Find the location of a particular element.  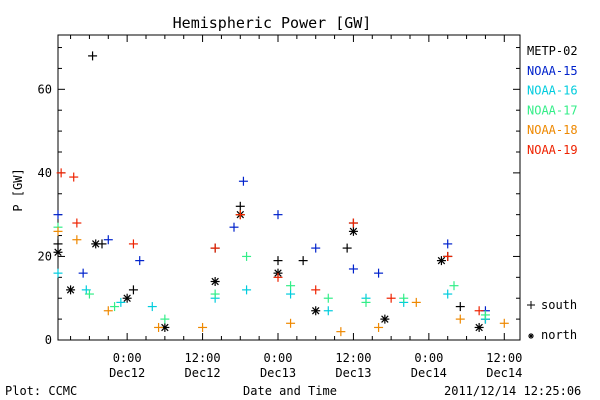

legend-entry: NOAA-18 is located at coordinates (552, 130).